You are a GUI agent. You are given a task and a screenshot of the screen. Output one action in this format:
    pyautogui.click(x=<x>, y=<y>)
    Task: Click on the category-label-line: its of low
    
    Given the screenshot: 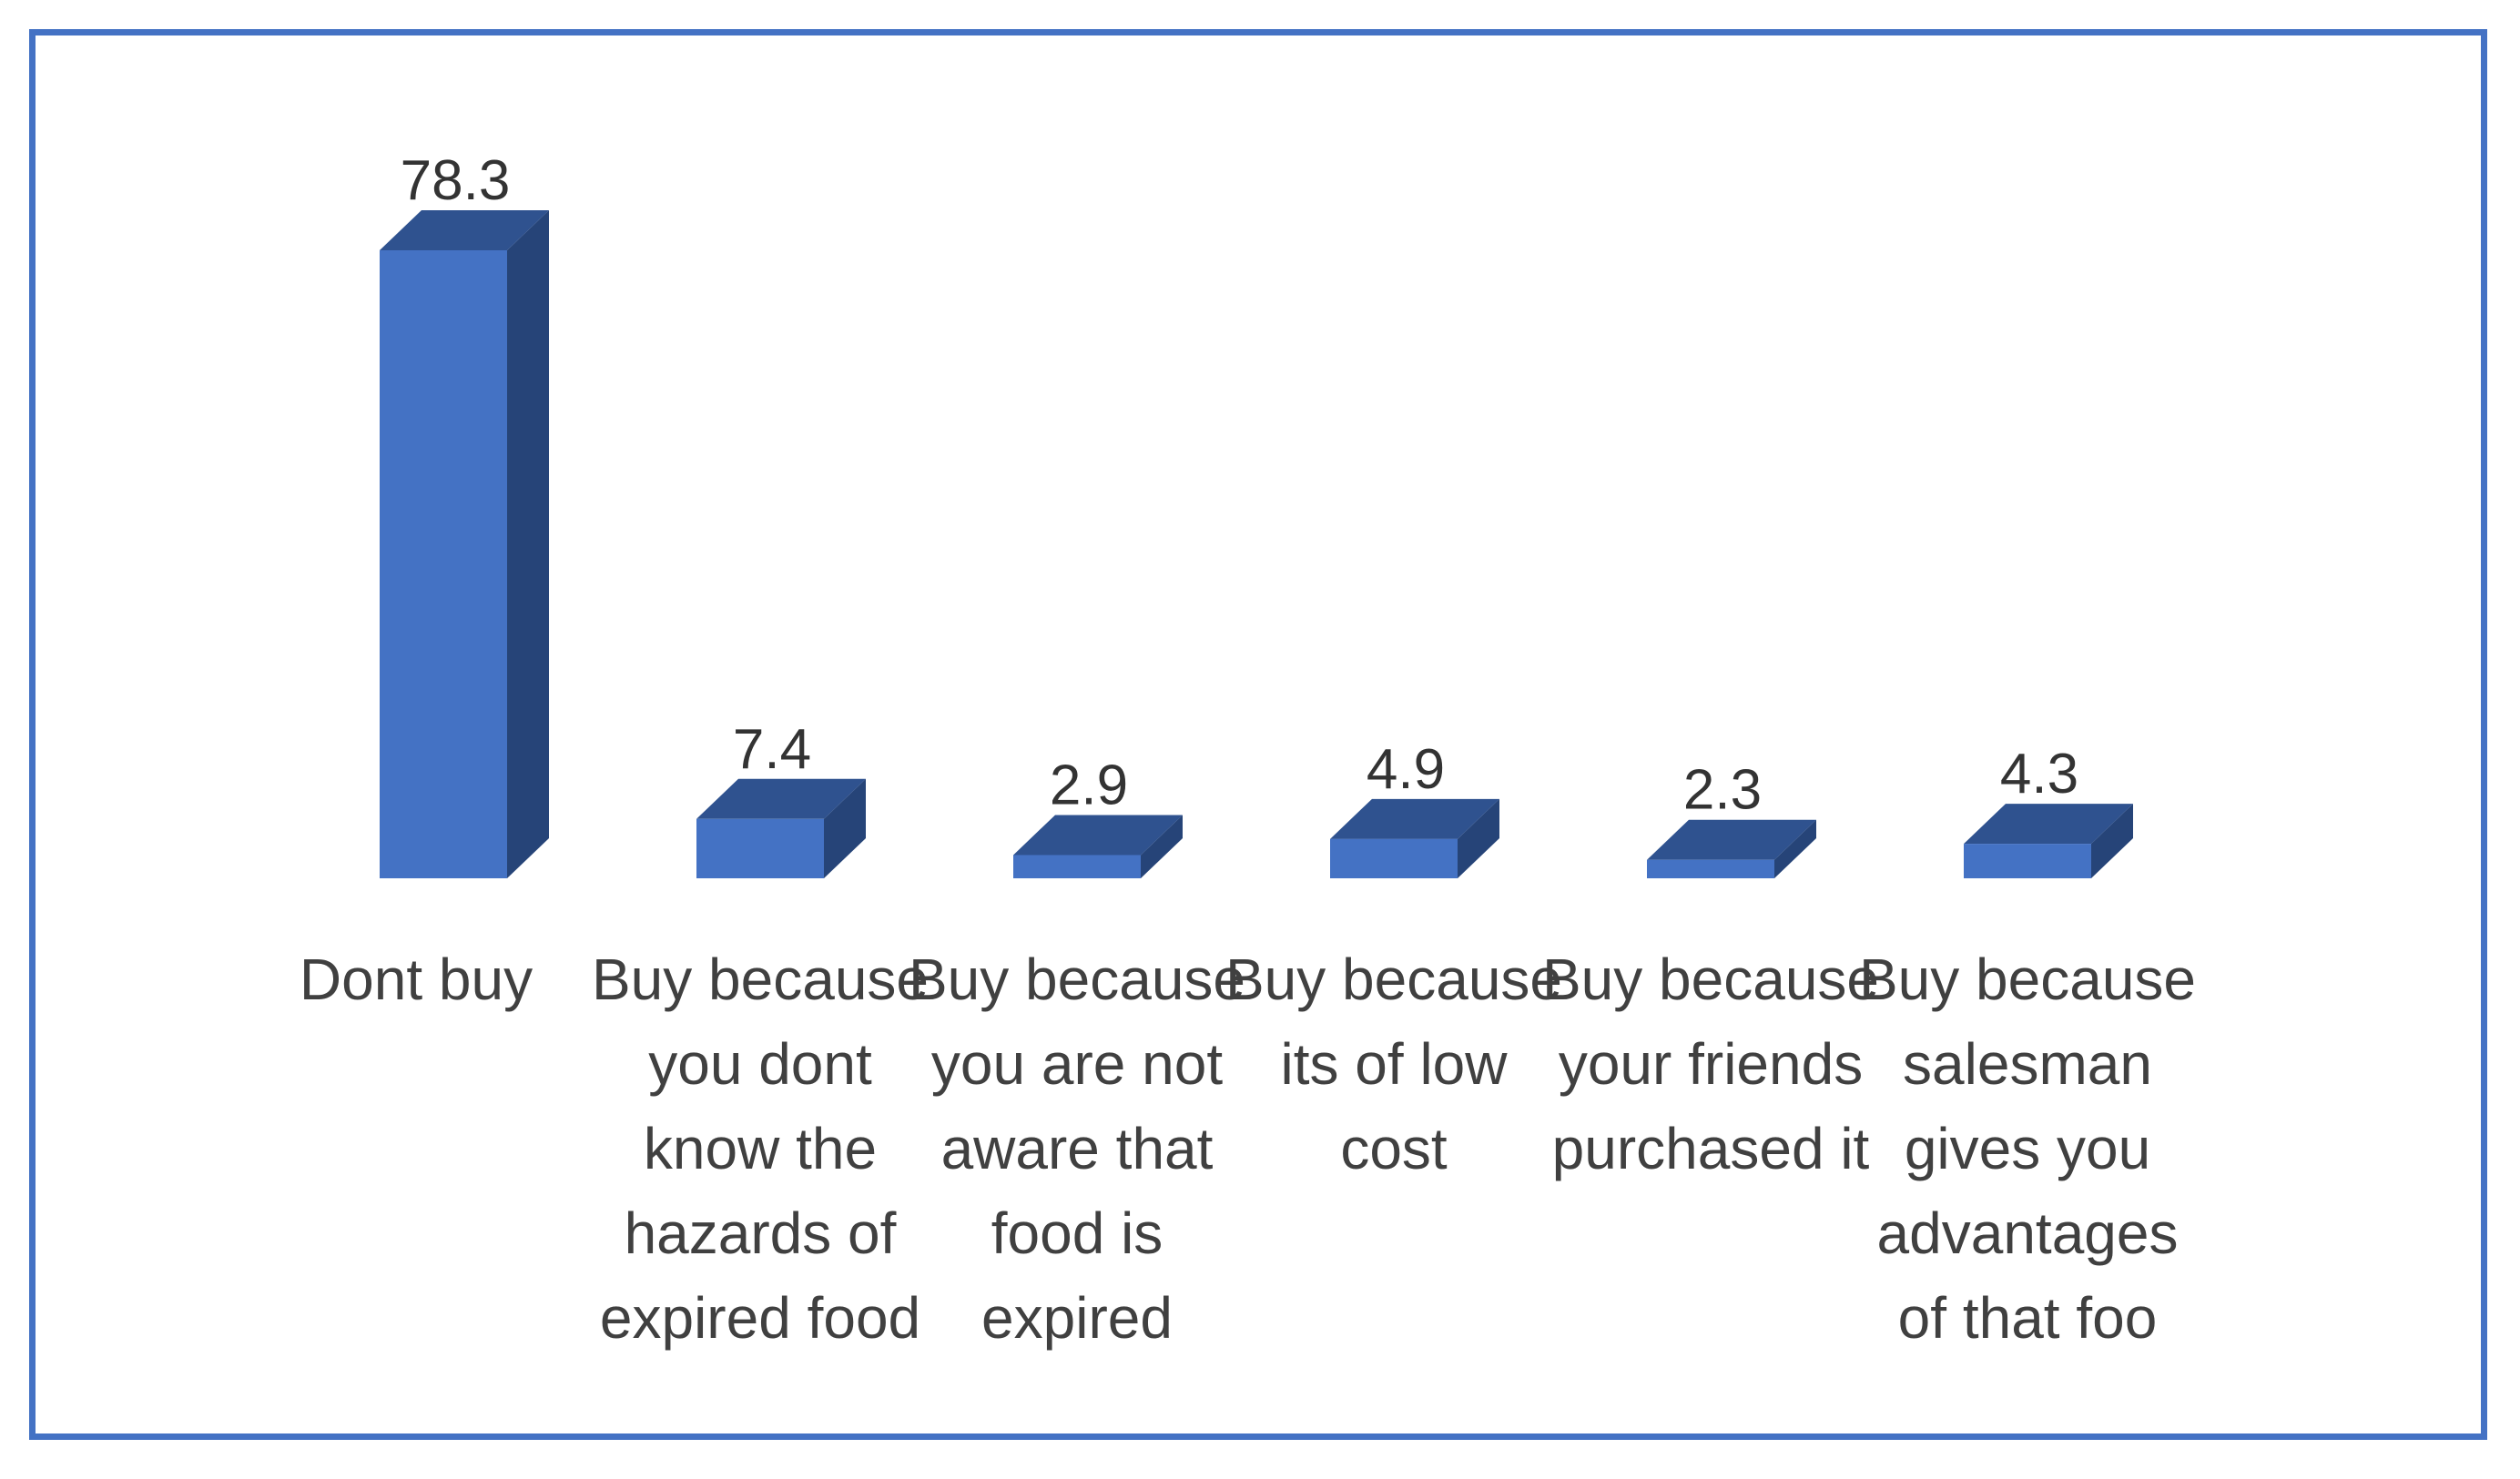 What is the action you would take?
    pyautogui.click(x=1395, y=1064)
    